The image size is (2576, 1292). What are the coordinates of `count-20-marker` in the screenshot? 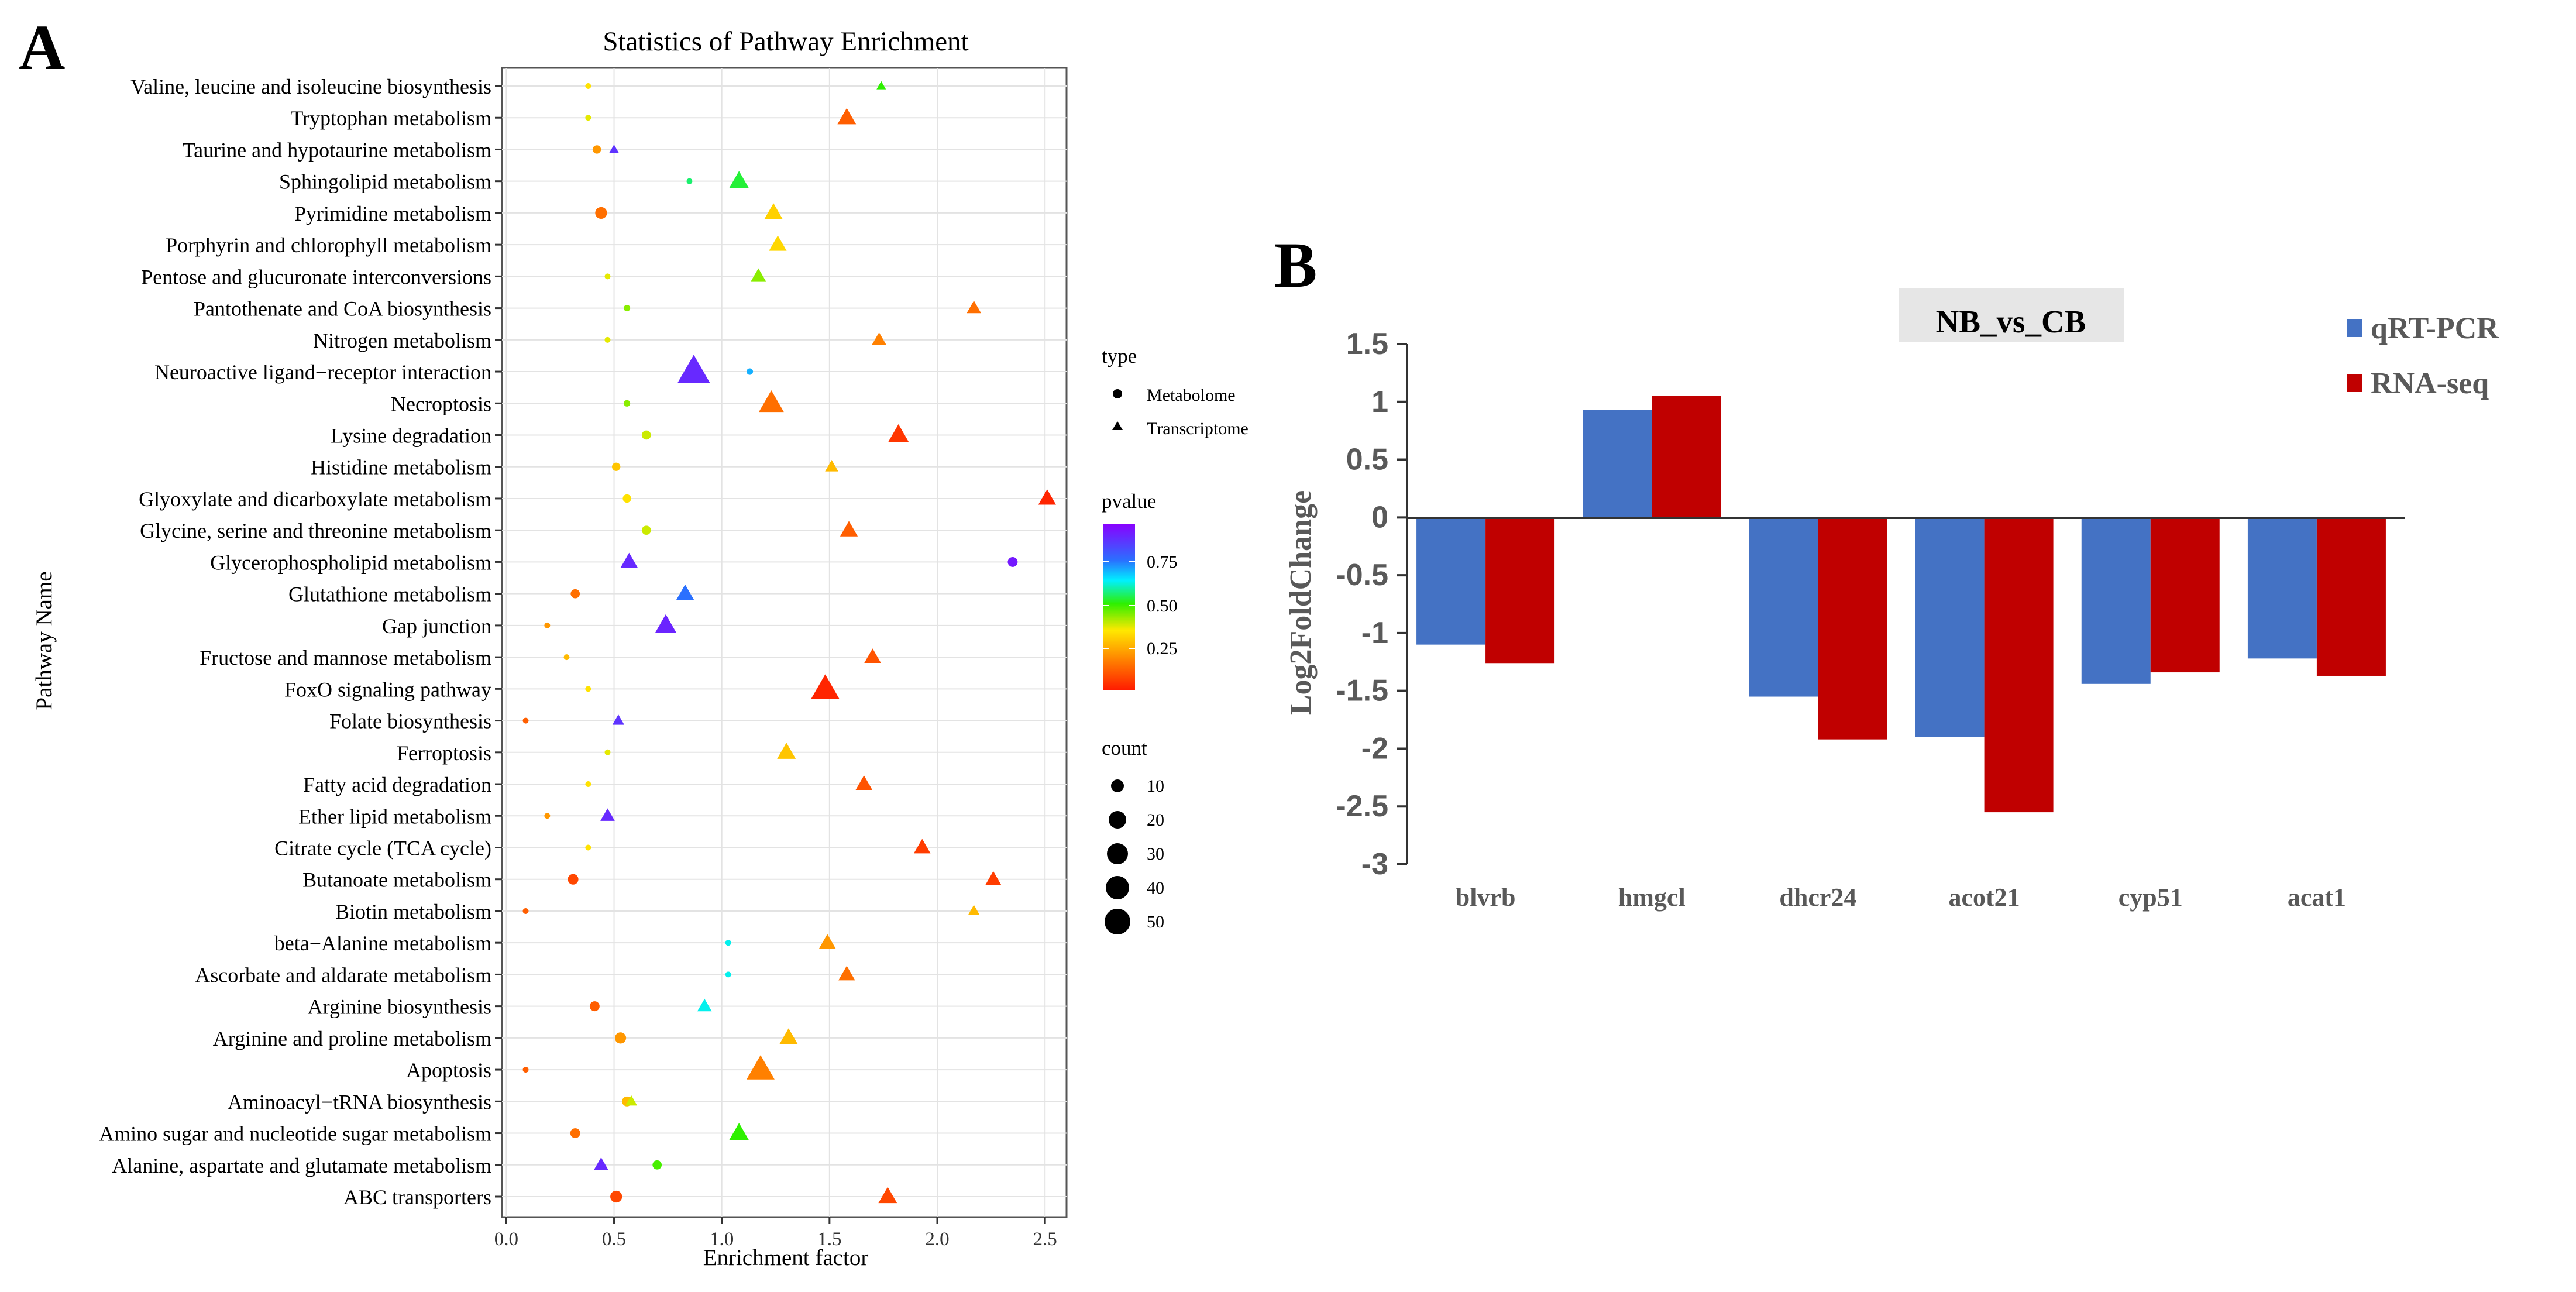 It's located at (1118, 820).